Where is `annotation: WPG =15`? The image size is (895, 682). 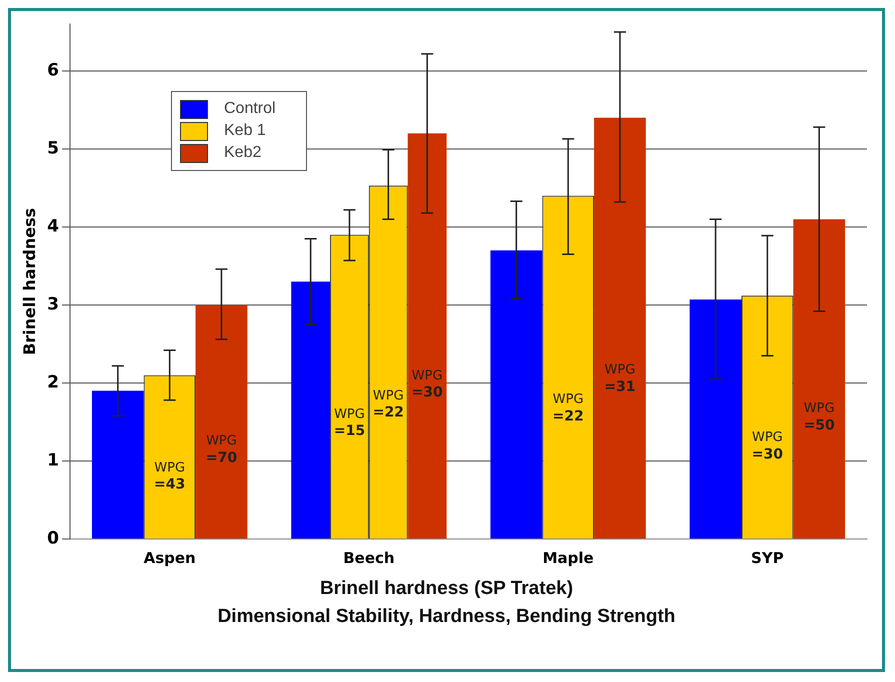 annotation: WPG =15 is located at coordinates (350, 423).